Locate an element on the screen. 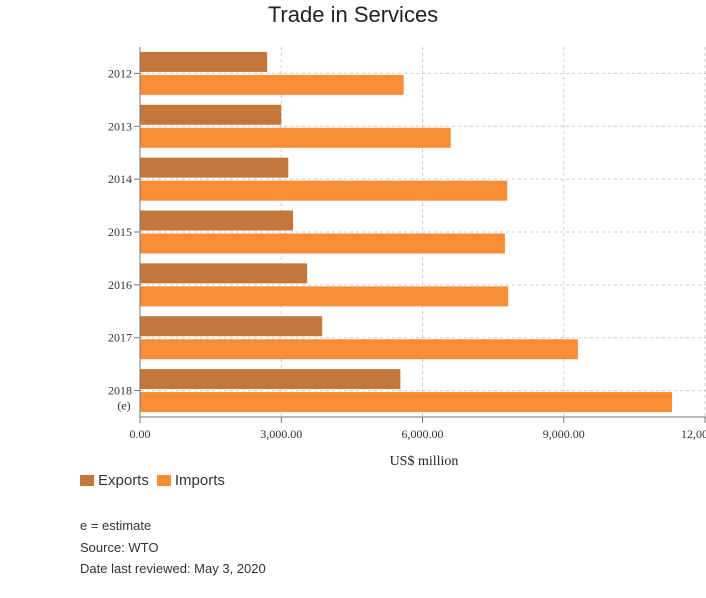 This screenshot has width=706, height=598. legend-label-exports: Exports is located at coordinates (123, 480).